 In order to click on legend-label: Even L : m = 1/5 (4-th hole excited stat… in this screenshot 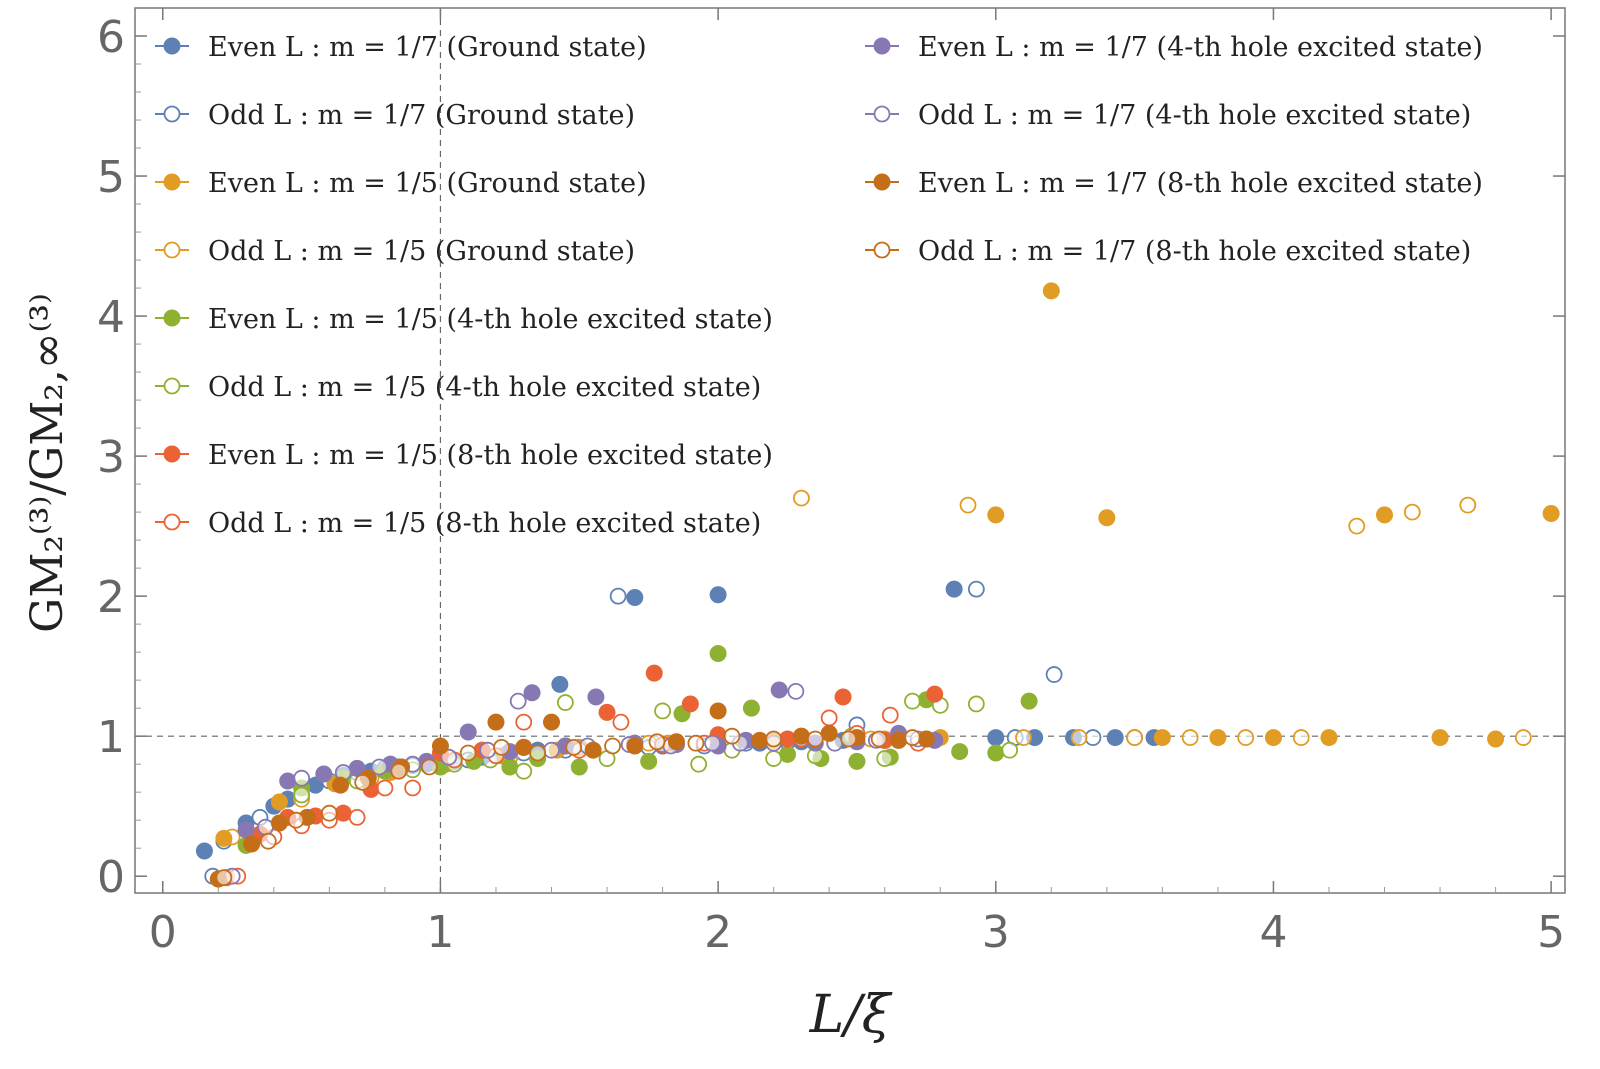, I will do `click(490, 319)`.